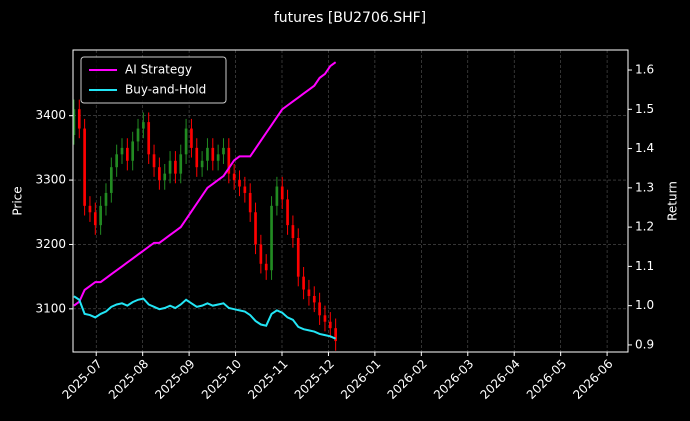 This screenshot has width=690, height=421. I want to click on y2-tick-label: 1.2, so click(644, 227).